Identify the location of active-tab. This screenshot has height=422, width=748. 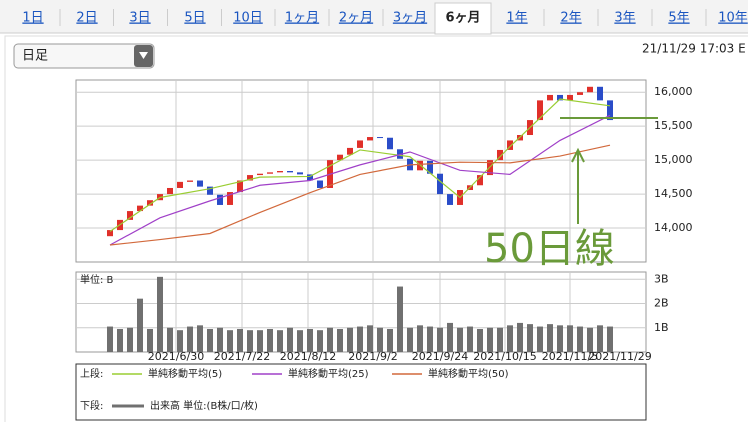
(463, 18).